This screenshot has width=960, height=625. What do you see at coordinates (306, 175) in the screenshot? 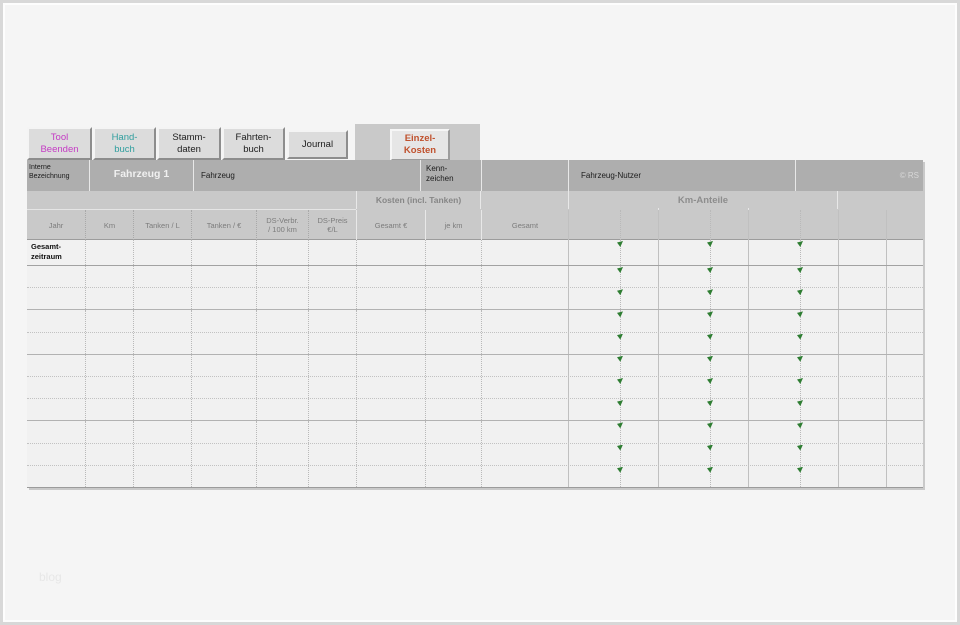
I see `fahrzeug-label-cell: Fahrzeug` at bounding box center [306, 175].